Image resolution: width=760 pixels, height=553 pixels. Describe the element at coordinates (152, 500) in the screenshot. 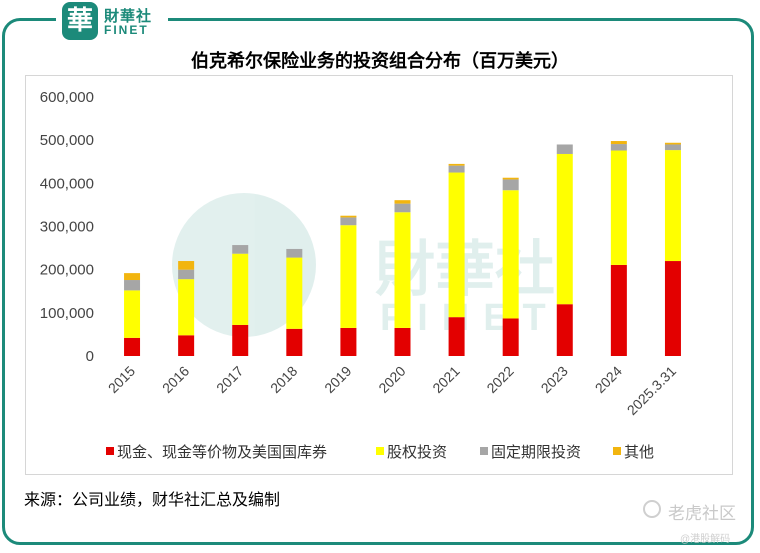

I see `source-note: 来源：公司业绩，财华社汇总及编制` at that location.